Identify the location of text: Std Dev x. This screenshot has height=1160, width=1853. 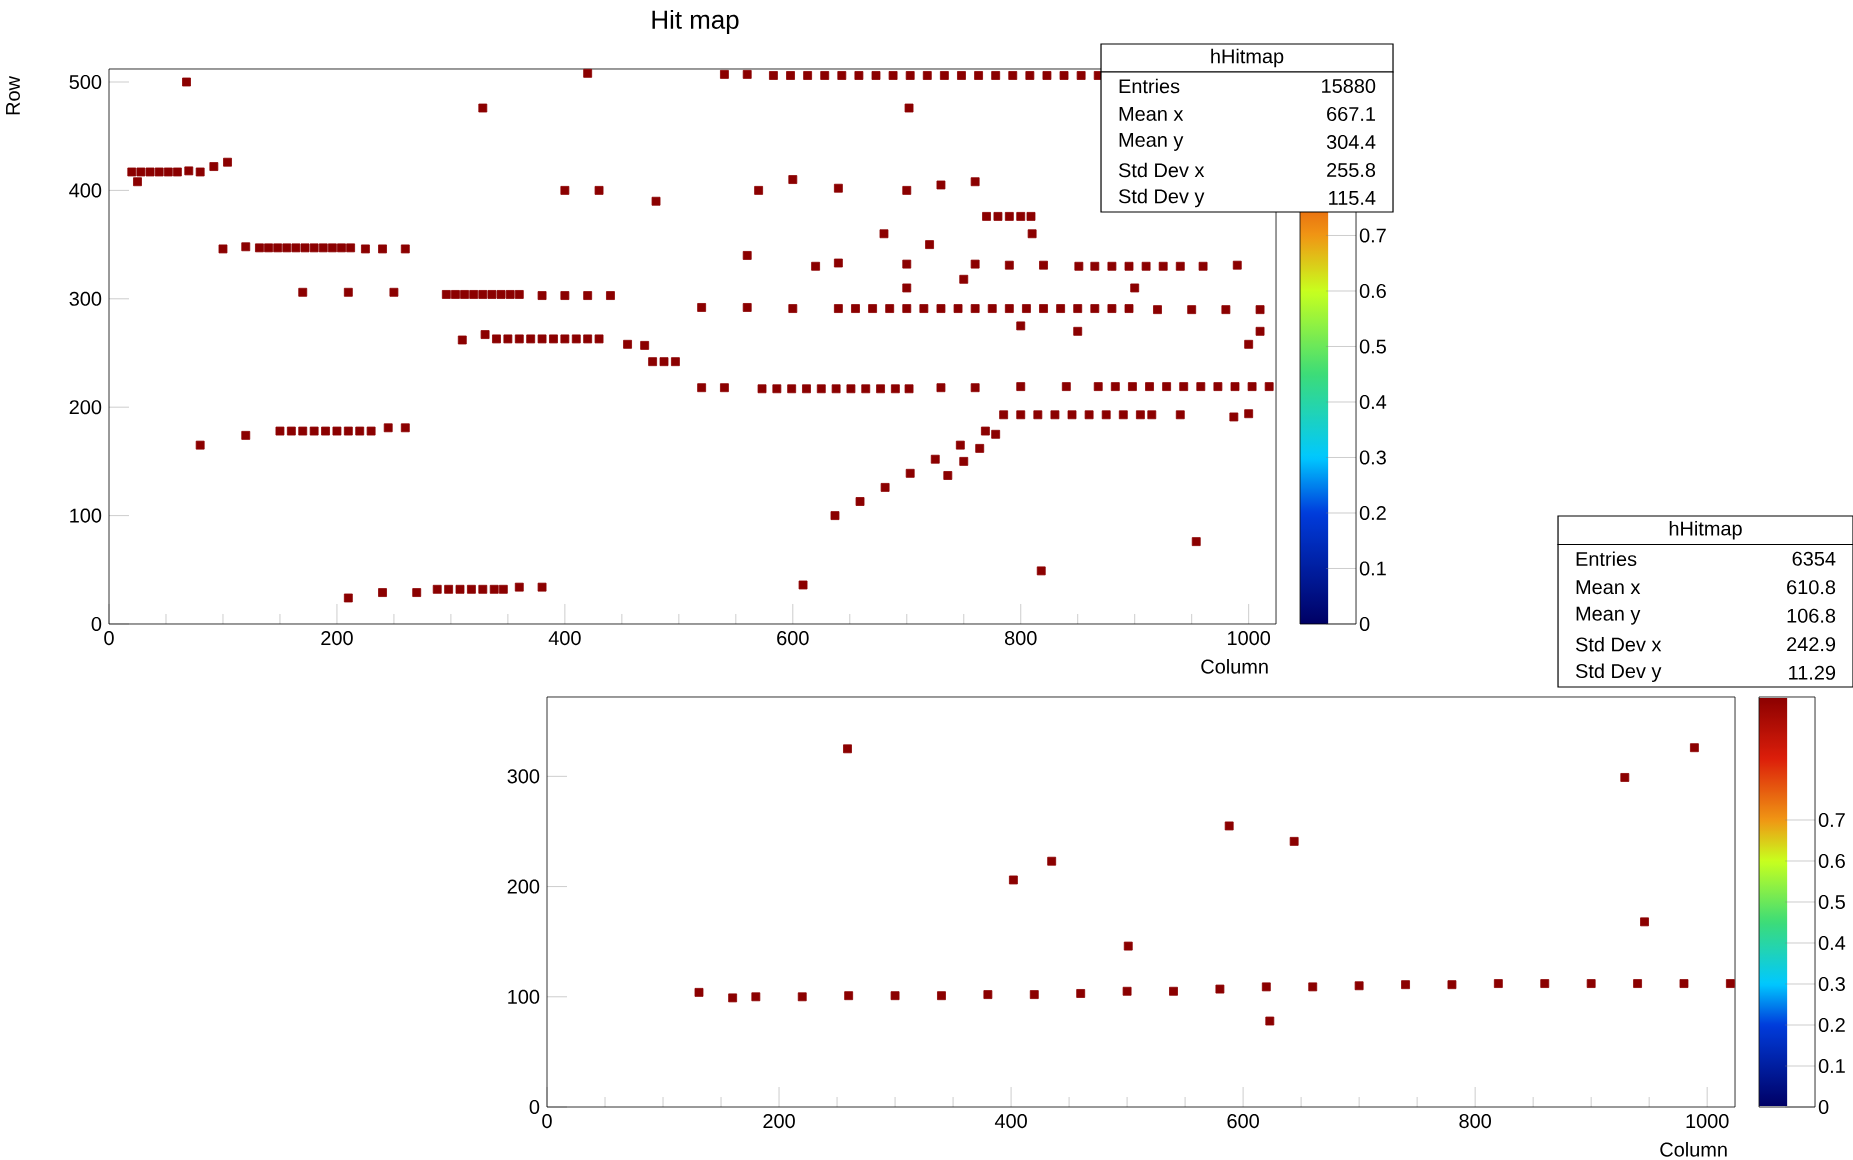
(1618, 644).